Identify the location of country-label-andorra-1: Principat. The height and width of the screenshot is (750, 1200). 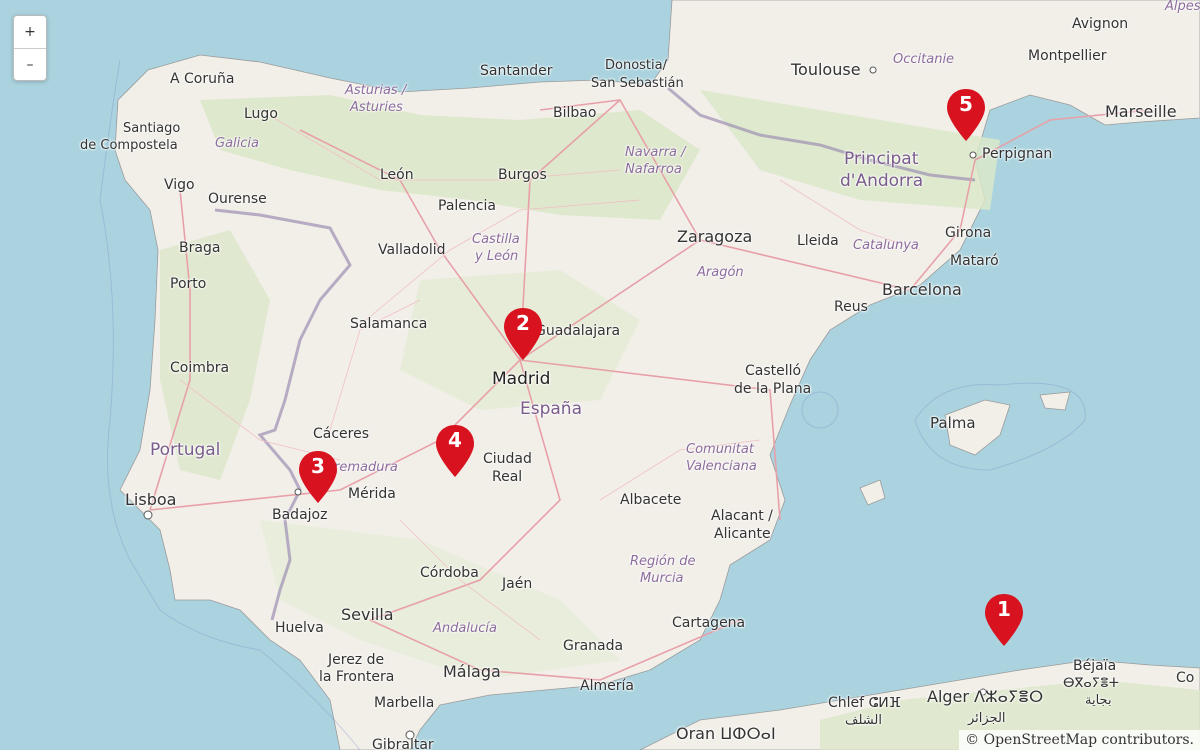
(881, 159).